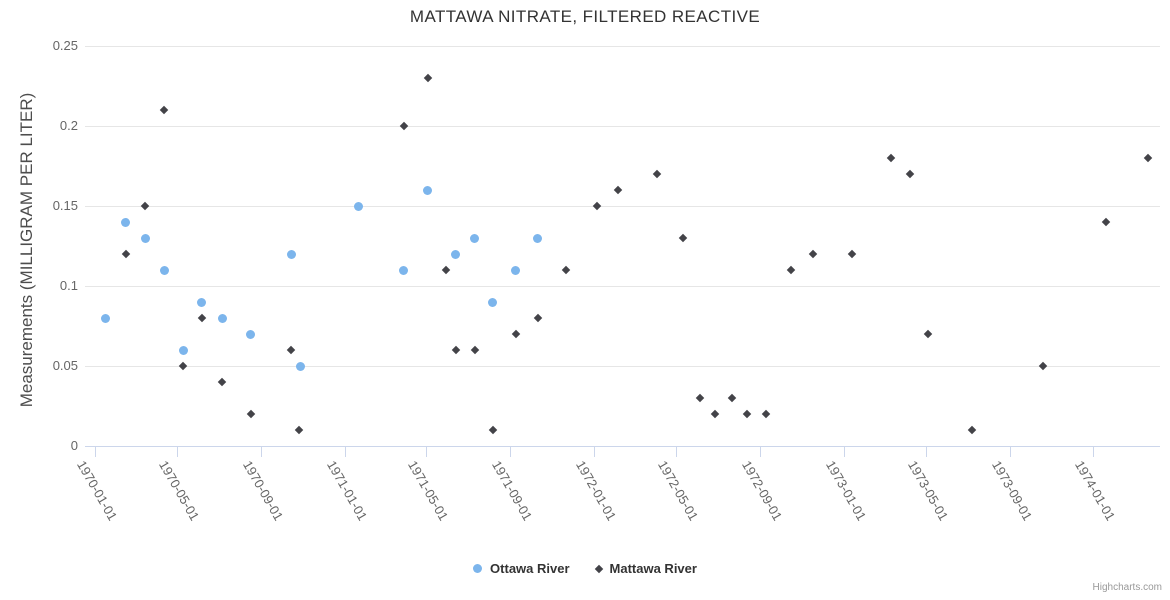 Image resolution: width=1170 pixels, height=600 pixels. What do you see at coordinates (68, 125) in the screenshot?
I see `y-axis-label: 0.2` at bounding box center [68, 125].